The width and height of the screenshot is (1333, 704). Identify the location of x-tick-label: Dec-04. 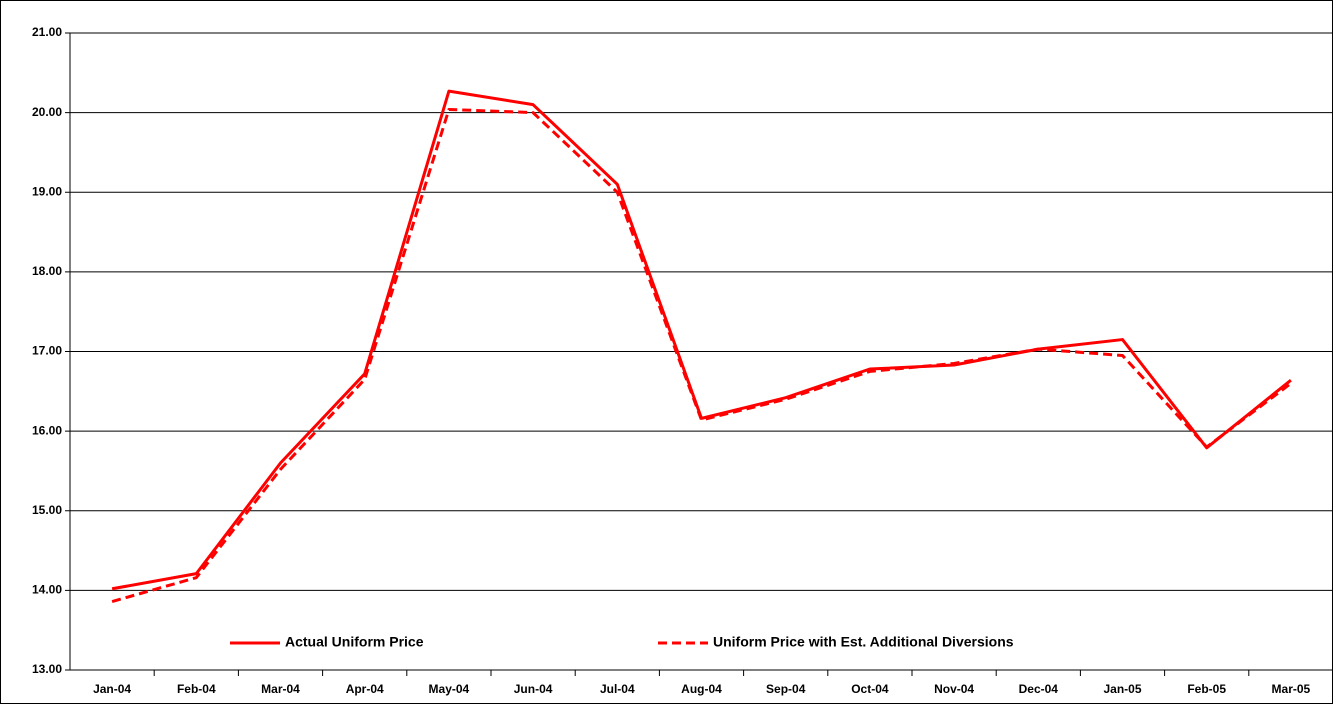
(1039, 689).